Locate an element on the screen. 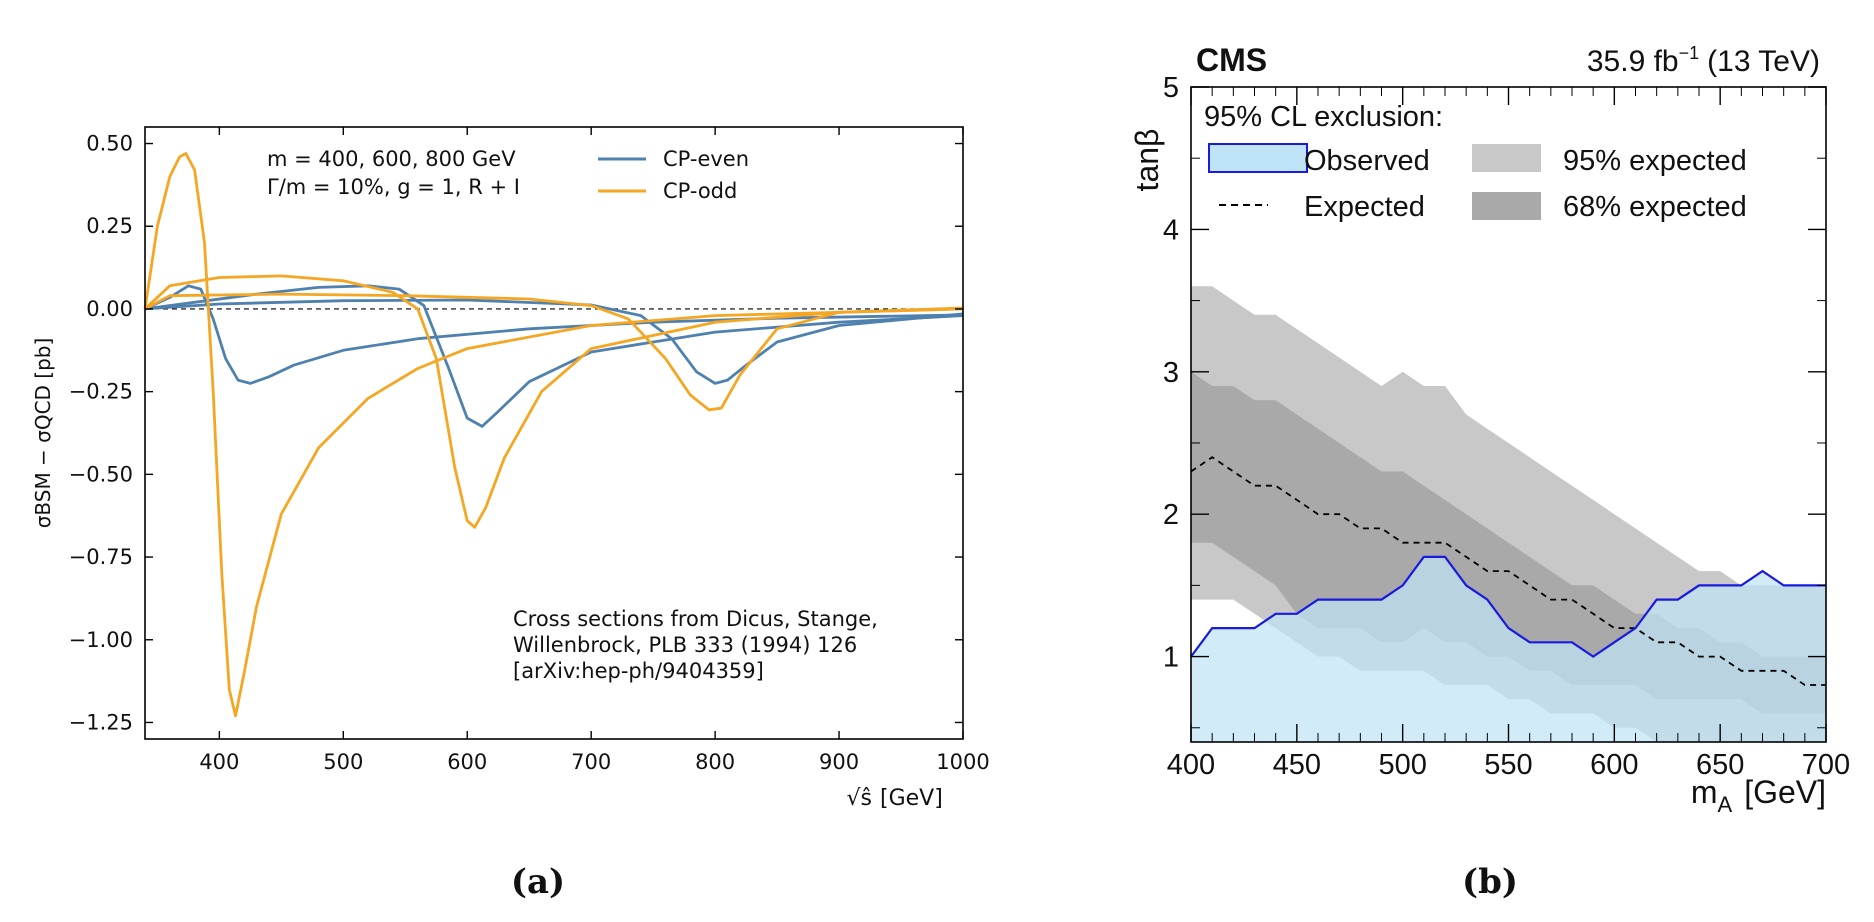  panel-a-params-line2: Γ/m = 10%, g = 1, R + I is located at coordinates (393, 187).